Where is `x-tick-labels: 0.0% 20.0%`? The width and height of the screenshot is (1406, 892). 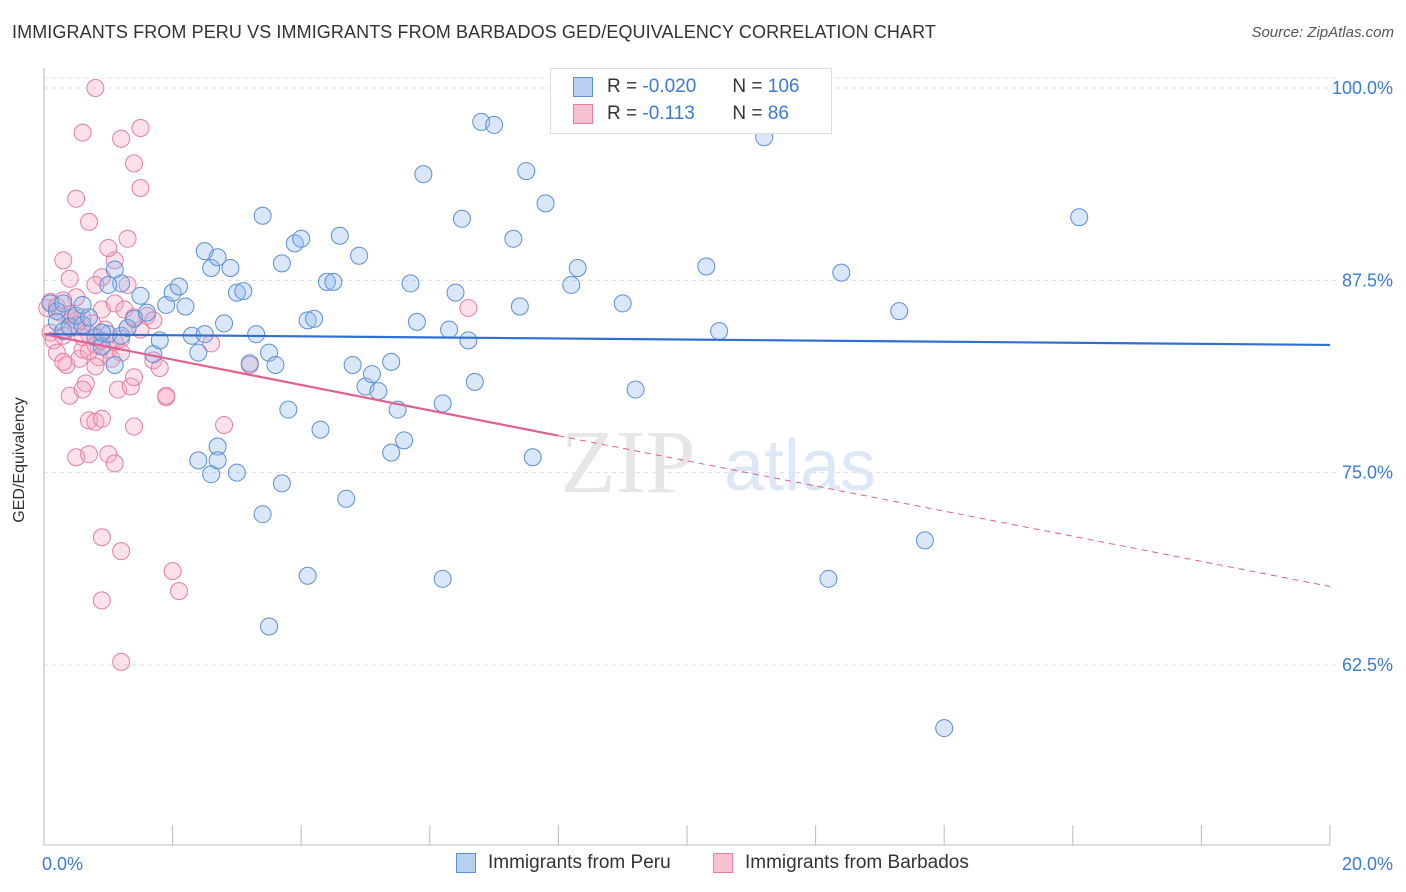 x-tick-labels: 0.0% 20.0% is located at coordinates (717, 864).